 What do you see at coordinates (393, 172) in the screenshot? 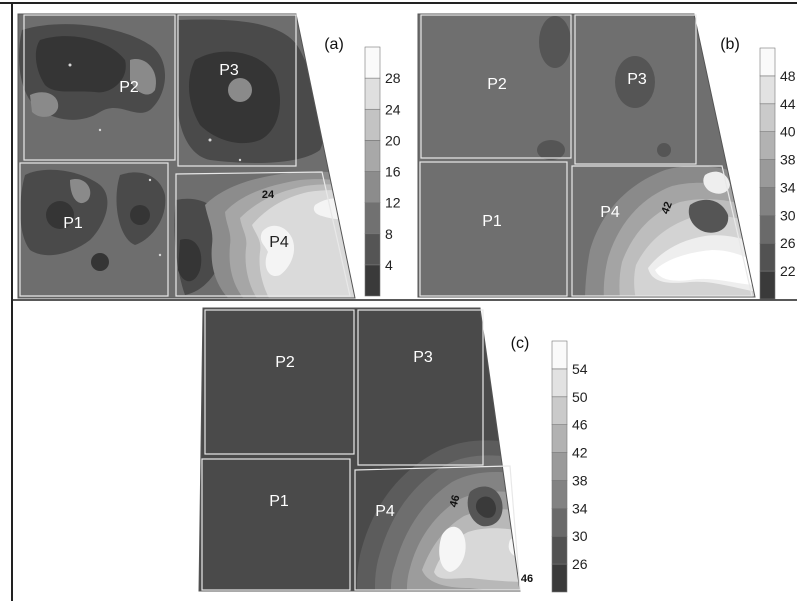
I see `colorbar-tick-label: 16` at bounding box center [393, 172].